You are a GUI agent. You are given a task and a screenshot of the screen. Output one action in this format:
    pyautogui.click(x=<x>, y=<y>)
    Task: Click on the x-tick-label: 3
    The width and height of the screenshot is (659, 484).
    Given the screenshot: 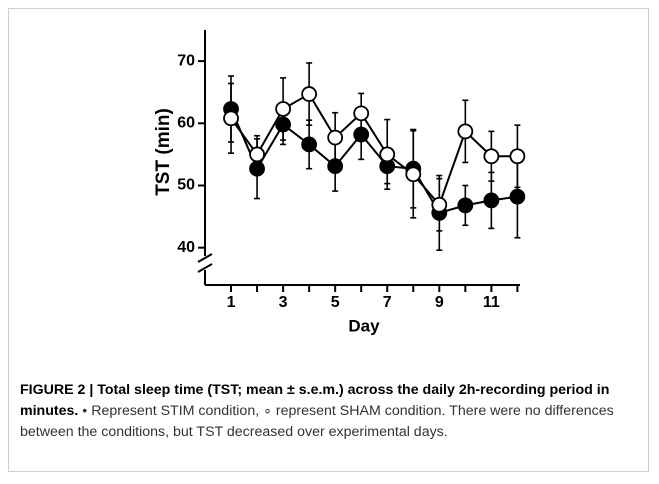 What is the action you would take?
    pyautogui.click(x=283, y=302)
    